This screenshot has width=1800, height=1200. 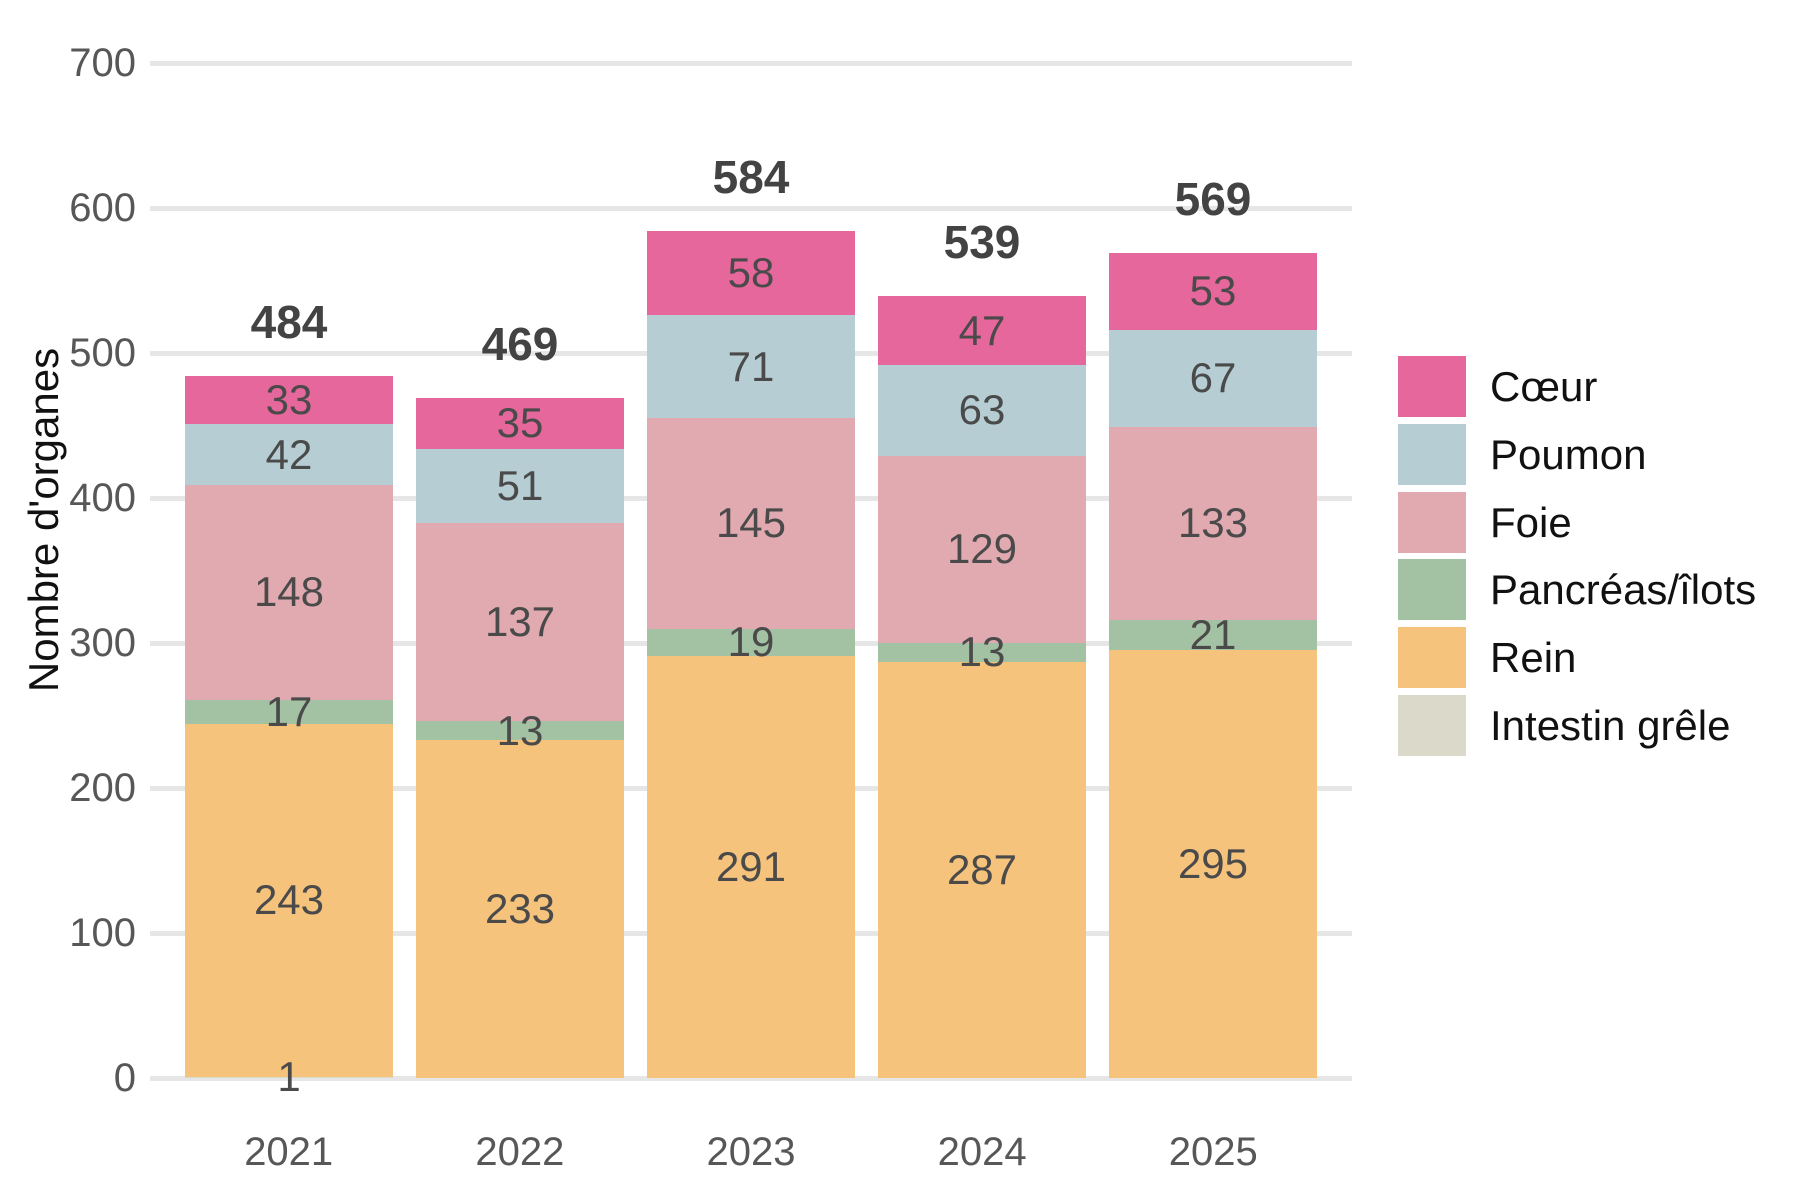 I want to click on segment-value-label: 17, so click(x=289, y=711).